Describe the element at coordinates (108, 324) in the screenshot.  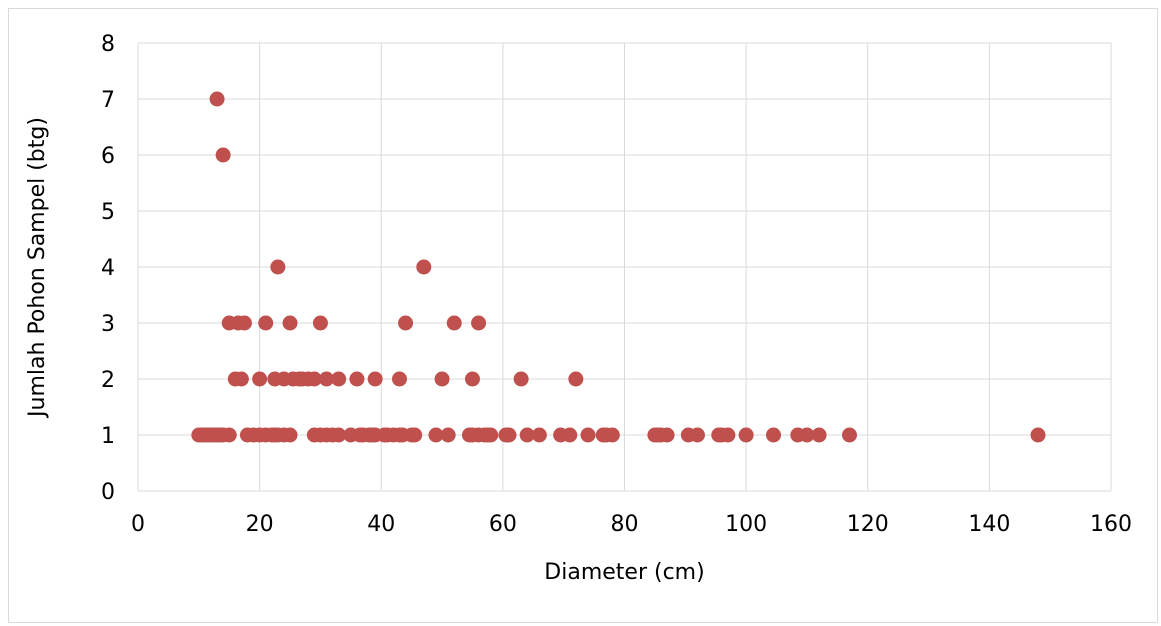
I see `y-tick-label: 3` at that location.